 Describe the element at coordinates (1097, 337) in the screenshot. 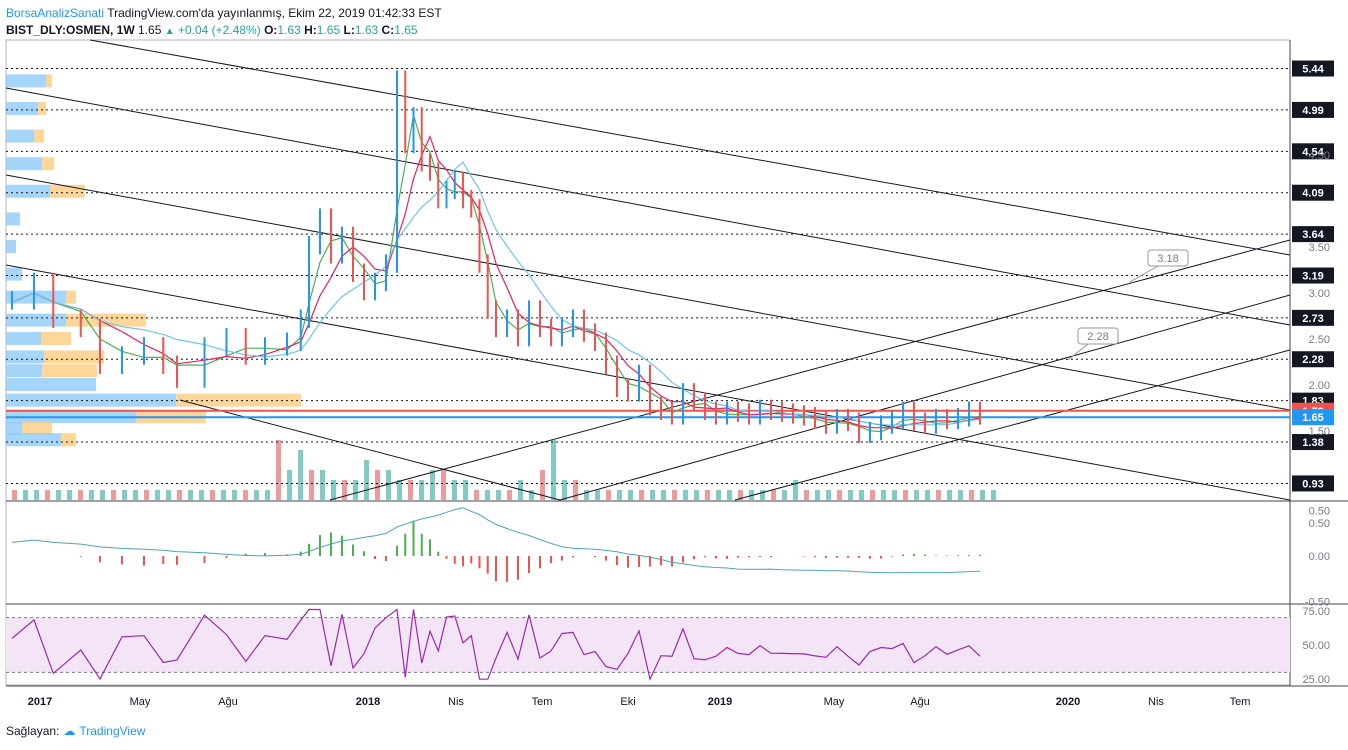

I see `callout-label: 2.28` at that location.